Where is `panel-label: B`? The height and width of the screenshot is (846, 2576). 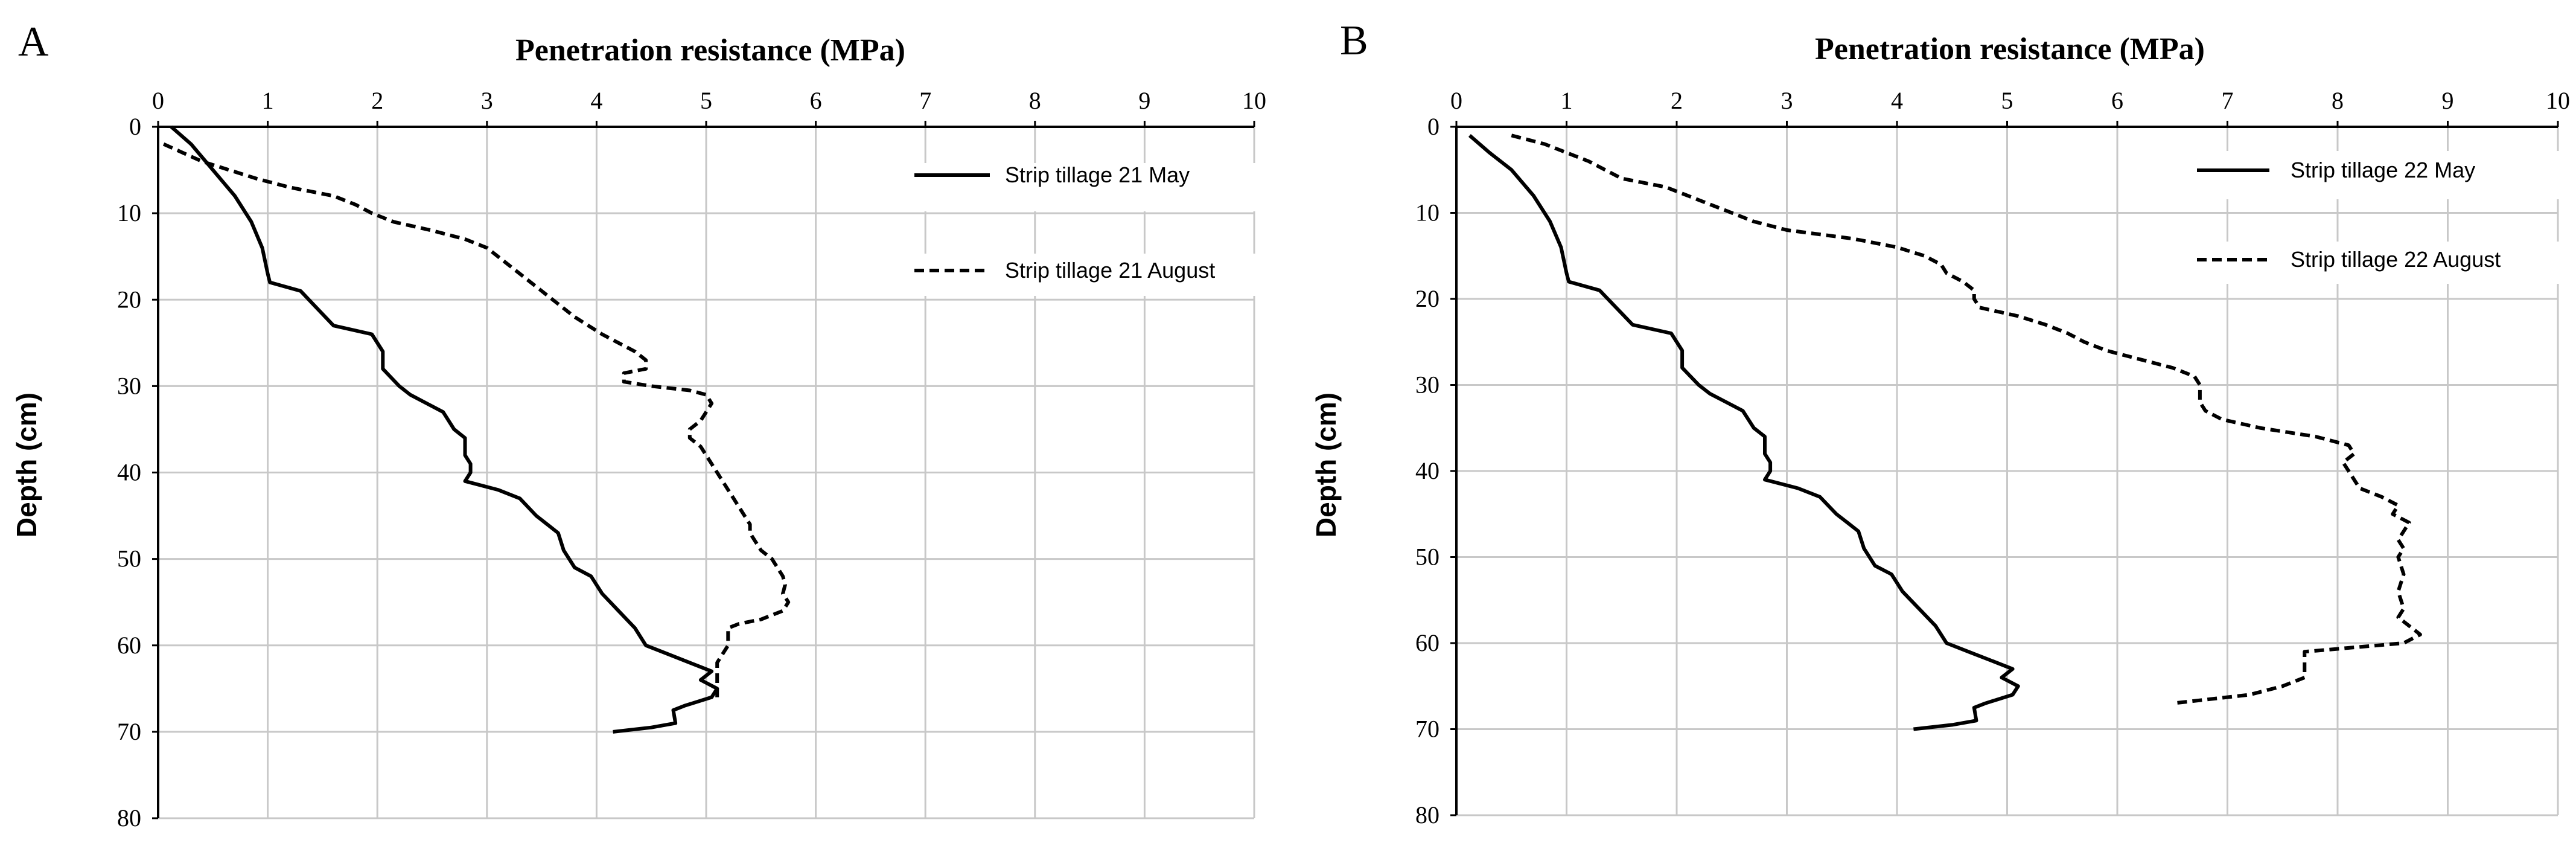 panel-label: B is located at coordinates (1354, 41).